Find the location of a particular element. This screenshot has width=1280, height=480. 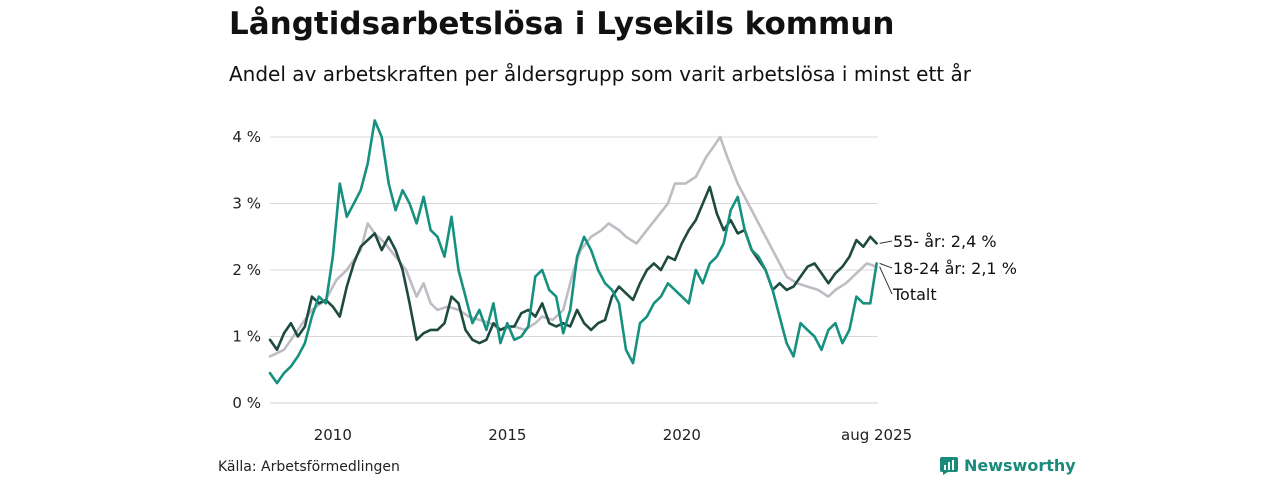

x-tick-label: 2010 is located at coordinates (333, 435).